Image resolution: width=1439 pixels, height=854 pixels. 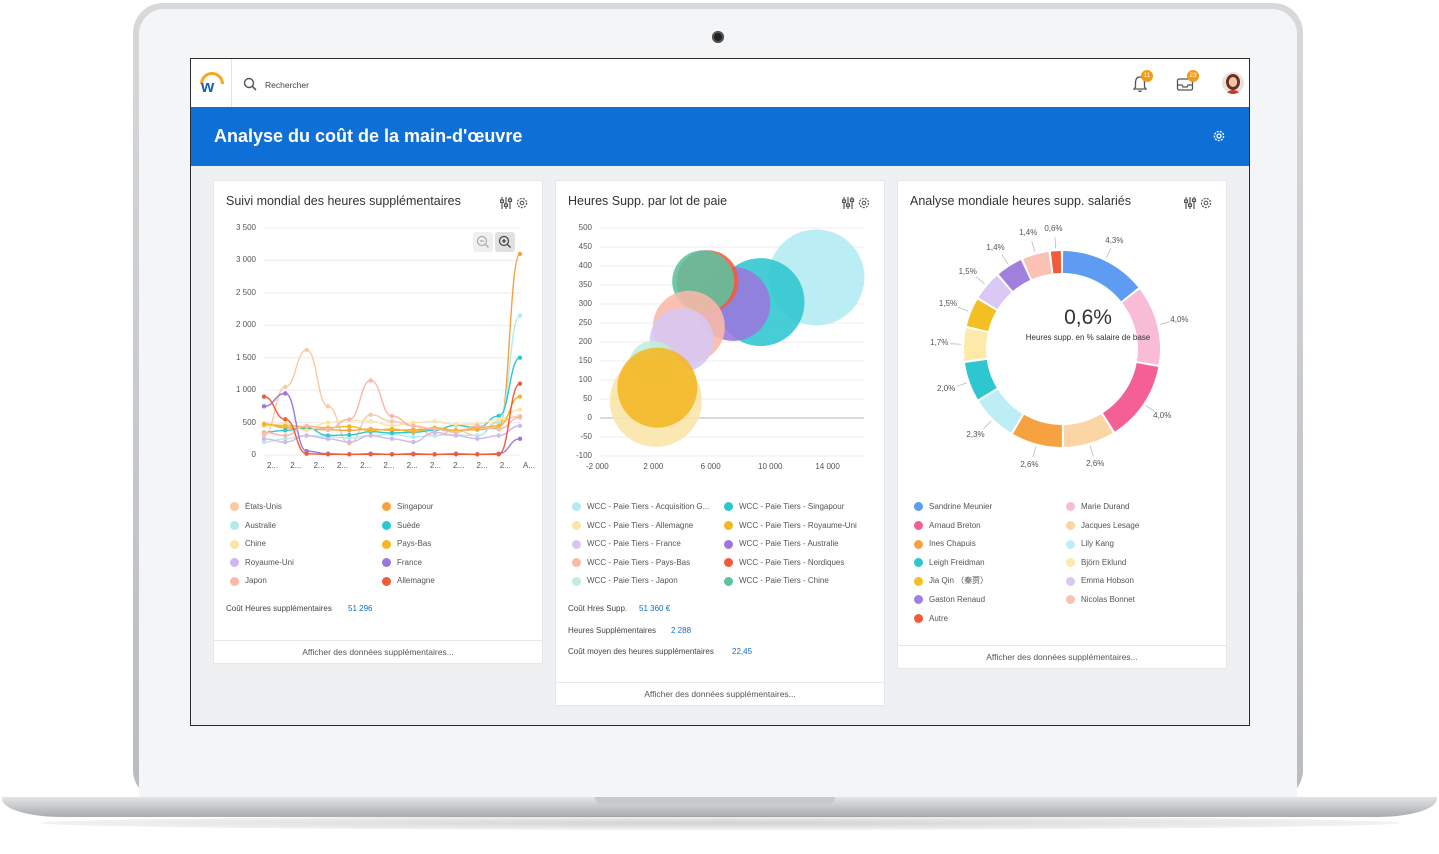 I want to click on label-leader, so click(x=956, y=344).